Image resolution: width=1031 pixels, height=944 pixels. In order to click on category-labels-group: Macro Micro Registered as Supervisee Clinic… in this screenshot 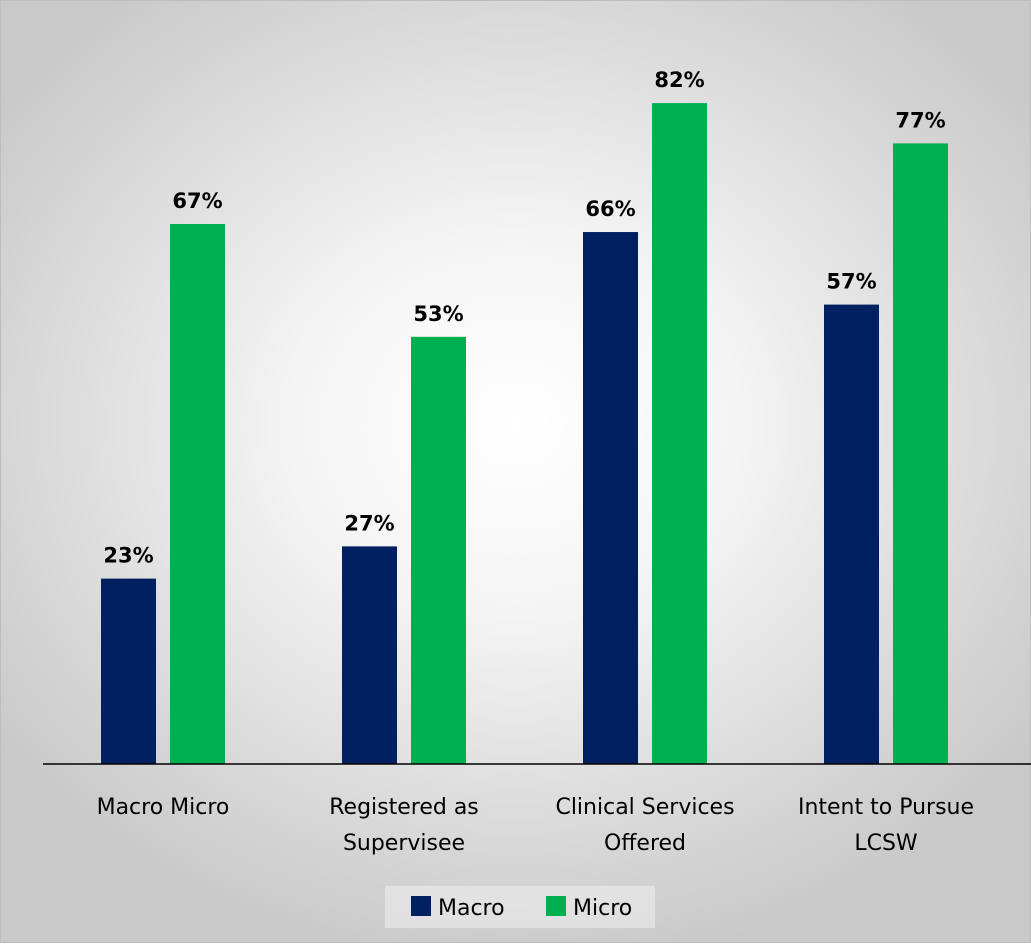, I will do `click(535, 825)`.